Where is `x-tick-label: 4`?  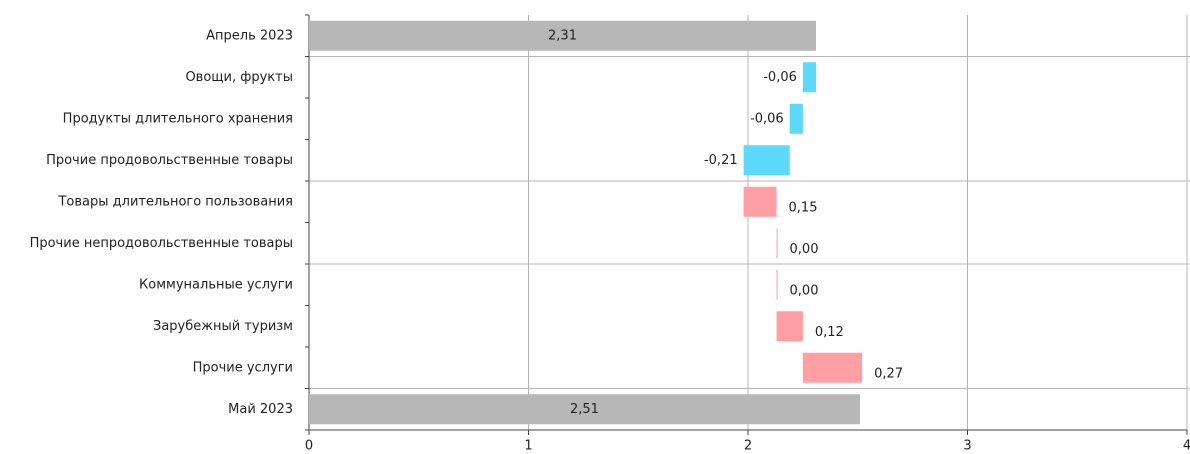 x-tick-label: 4 is located at coordinates (1186, 446).